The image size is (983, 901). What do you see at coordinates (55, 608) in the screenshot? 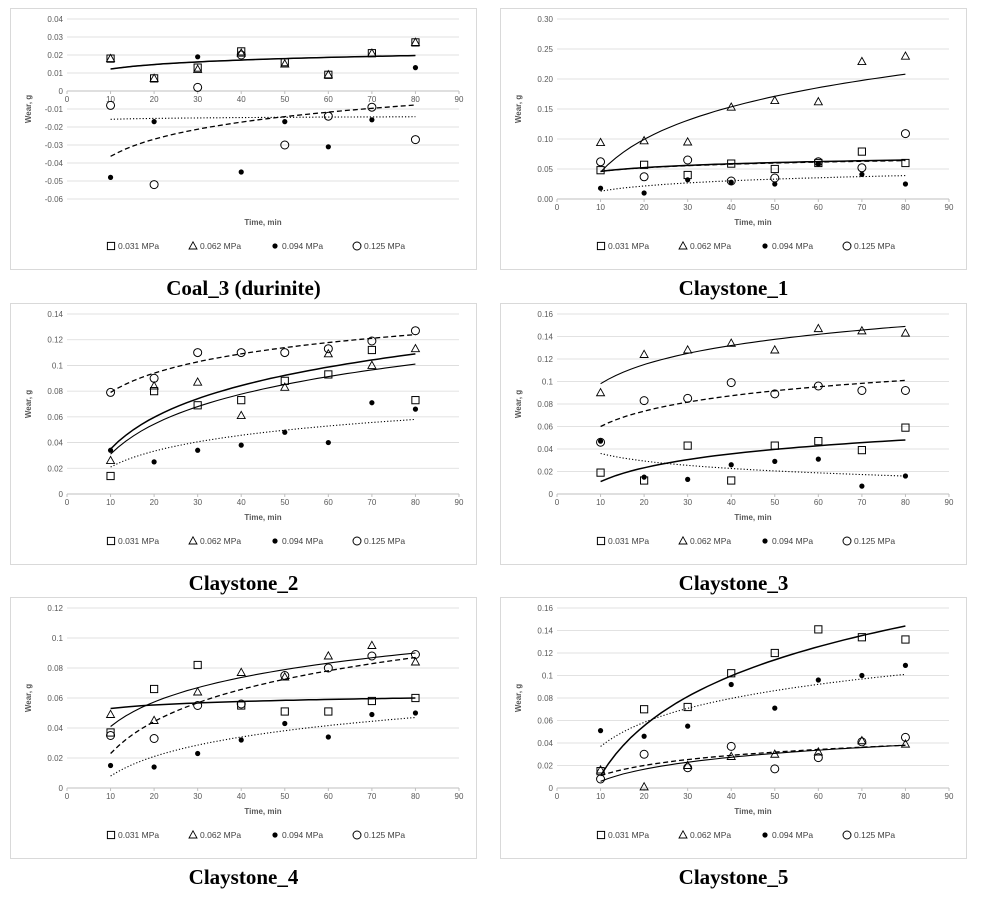
I see `y-tick-label: 0.12` at bounding box center [55, 608].